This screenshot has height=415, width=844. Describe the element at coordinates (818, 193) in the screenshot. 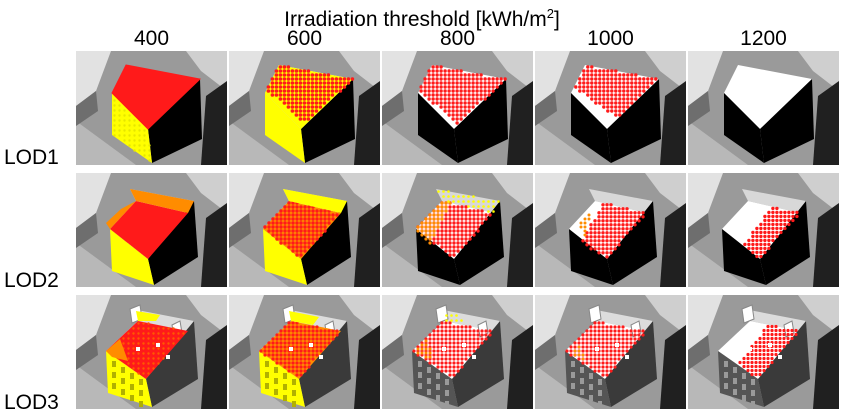

I see `neighbor-roof` at that location.